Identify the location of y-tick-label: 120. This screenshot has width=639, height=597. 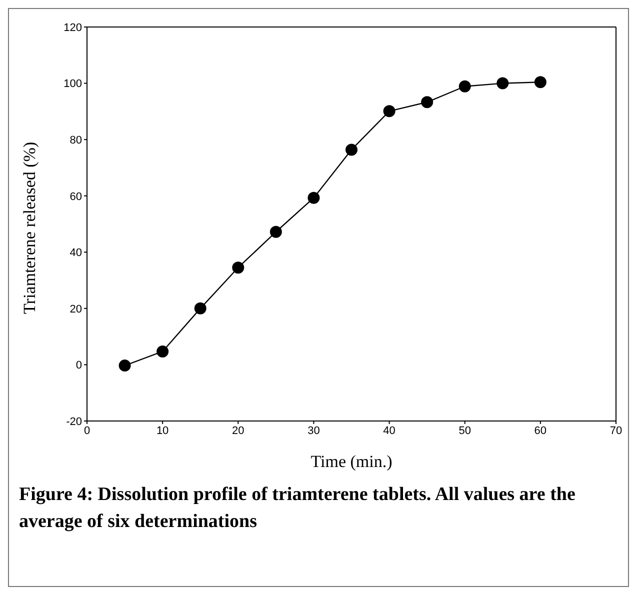
(73, 28).